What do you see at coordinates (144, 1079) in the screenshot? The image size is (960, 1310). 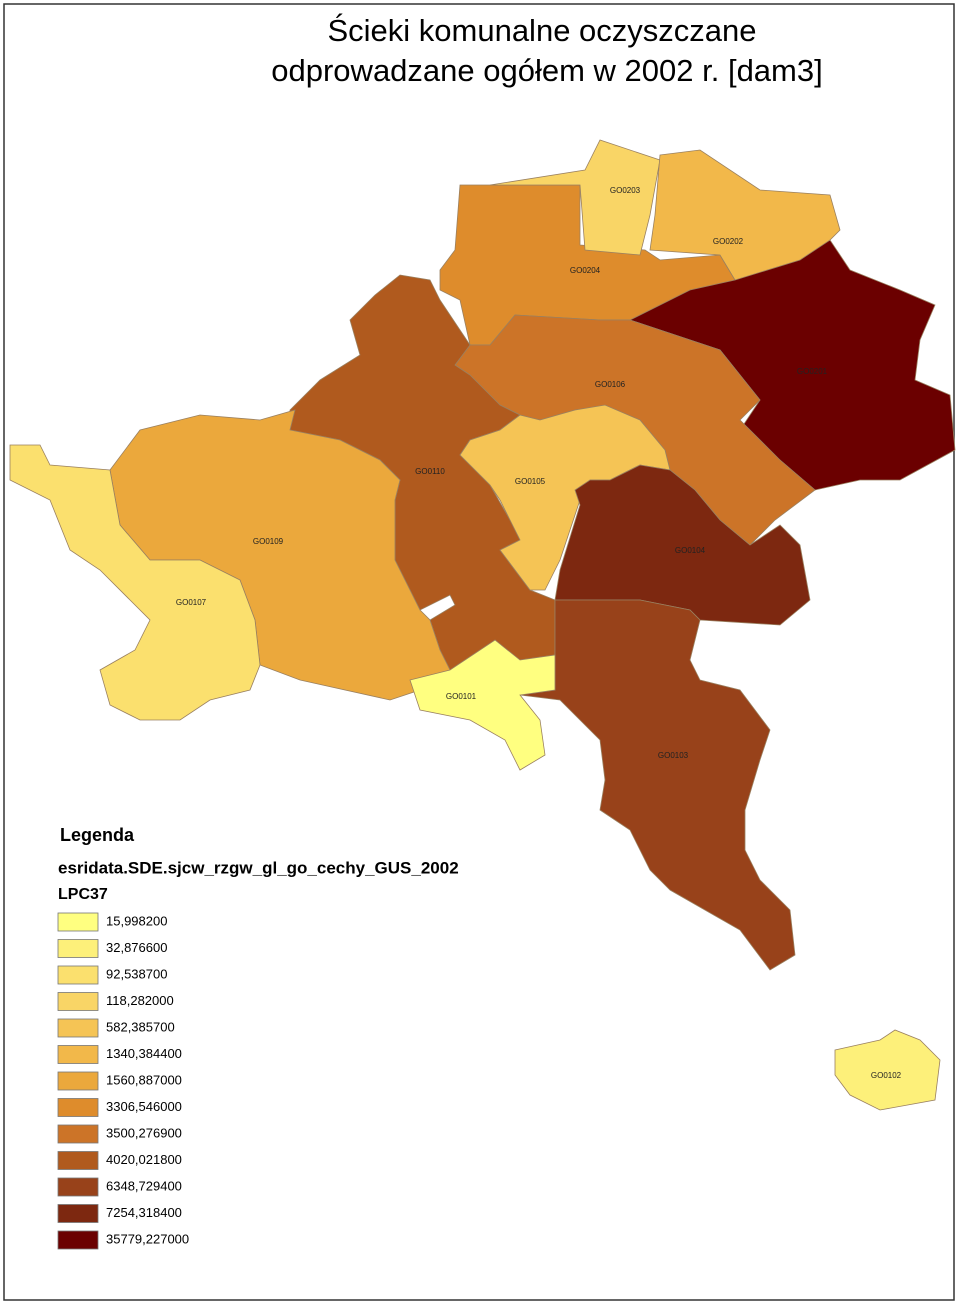 I see `legend-label: 1560,887000` at bounding box center [144, 1079].